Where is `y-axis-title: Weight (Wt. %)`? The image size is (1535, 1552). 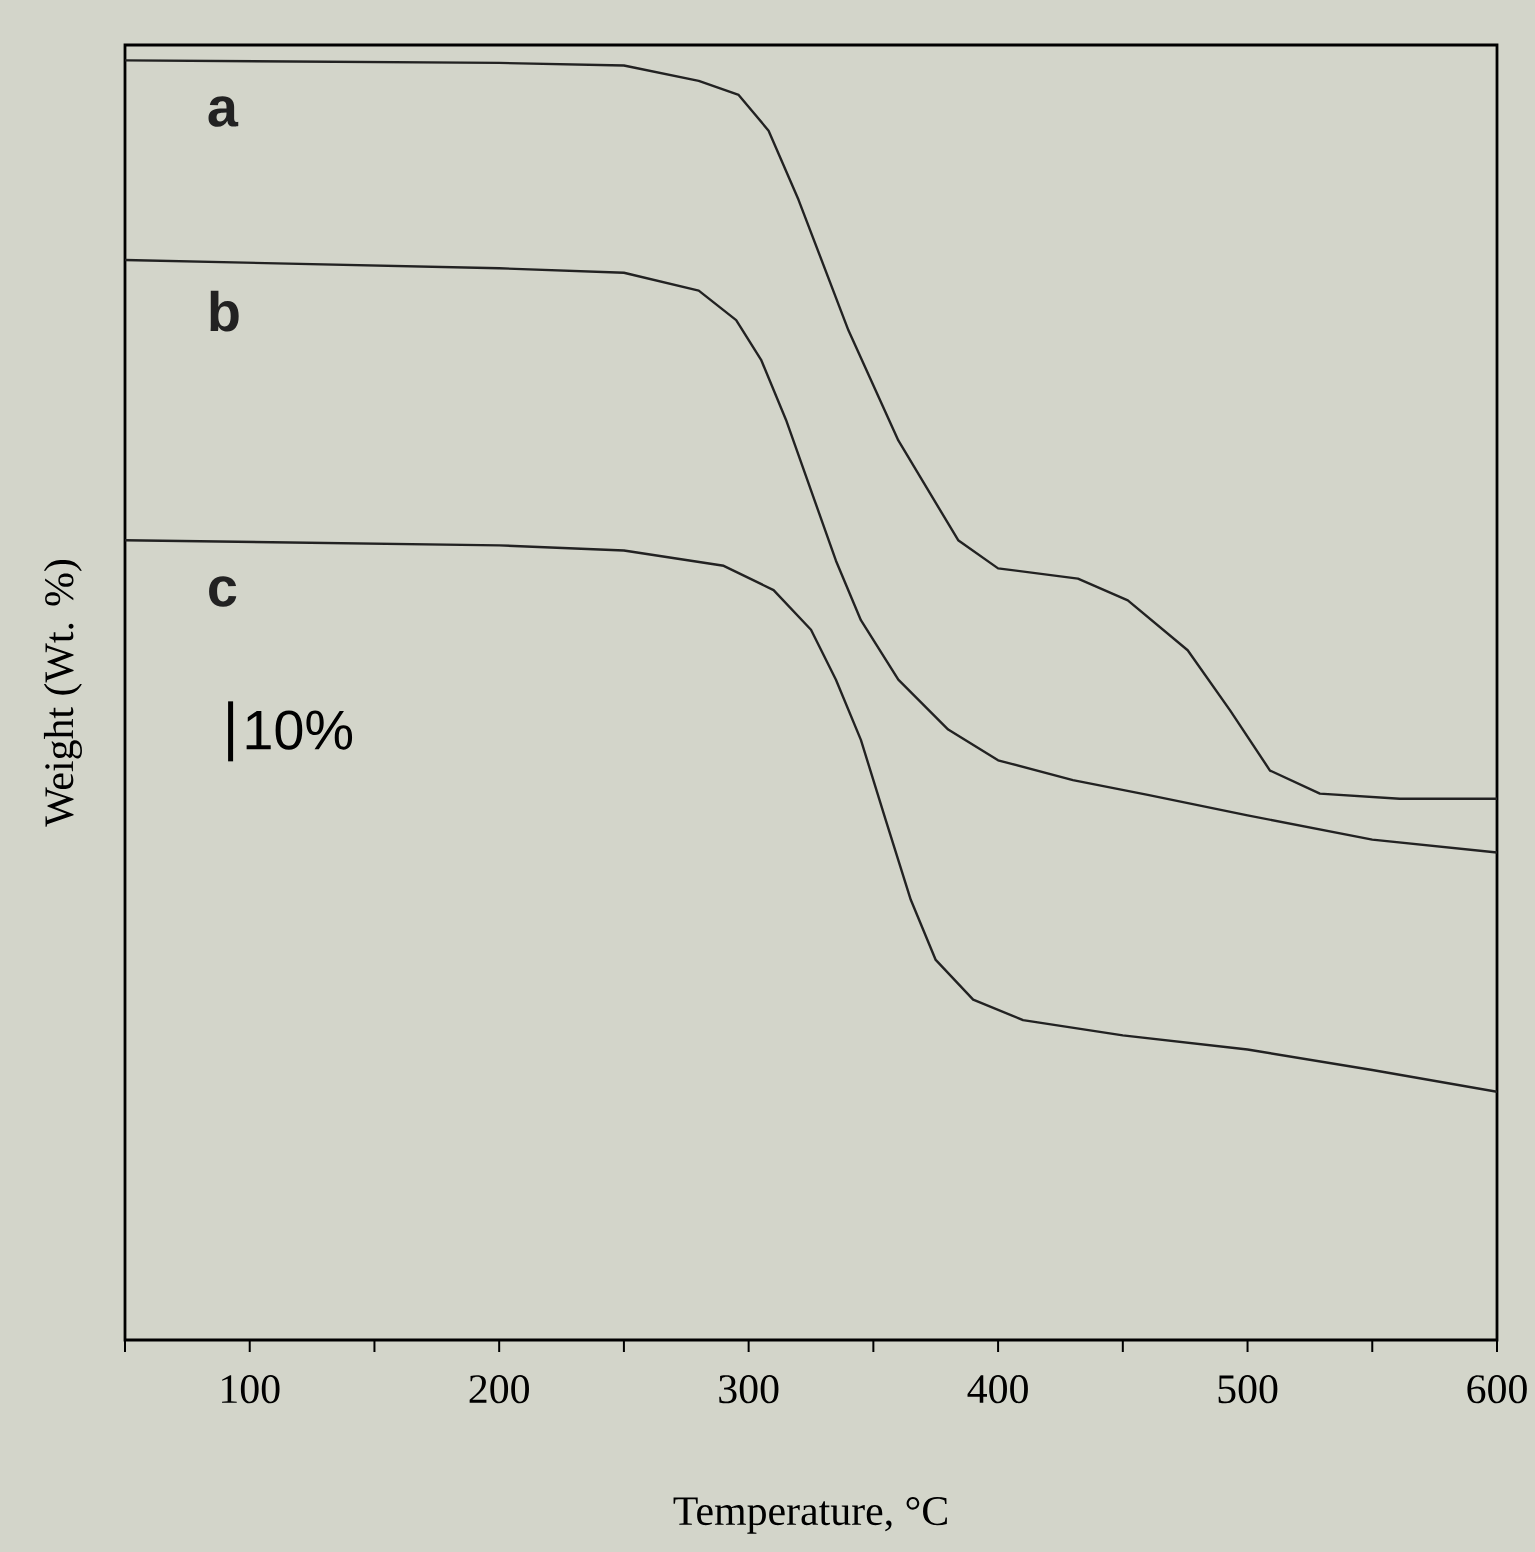
y-axis-title: Weight (Wt. %) is located at coordinates (62, 693).